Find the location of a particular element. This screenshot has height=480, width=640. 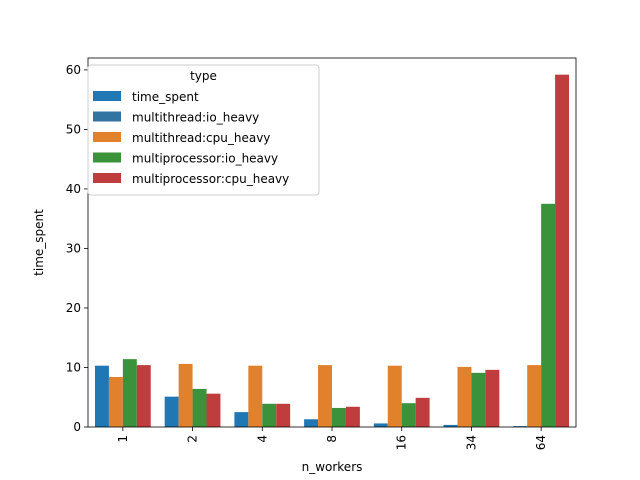

y-axis: 0 10 20 30 40 50 60 is located at coordinates (77, 248).